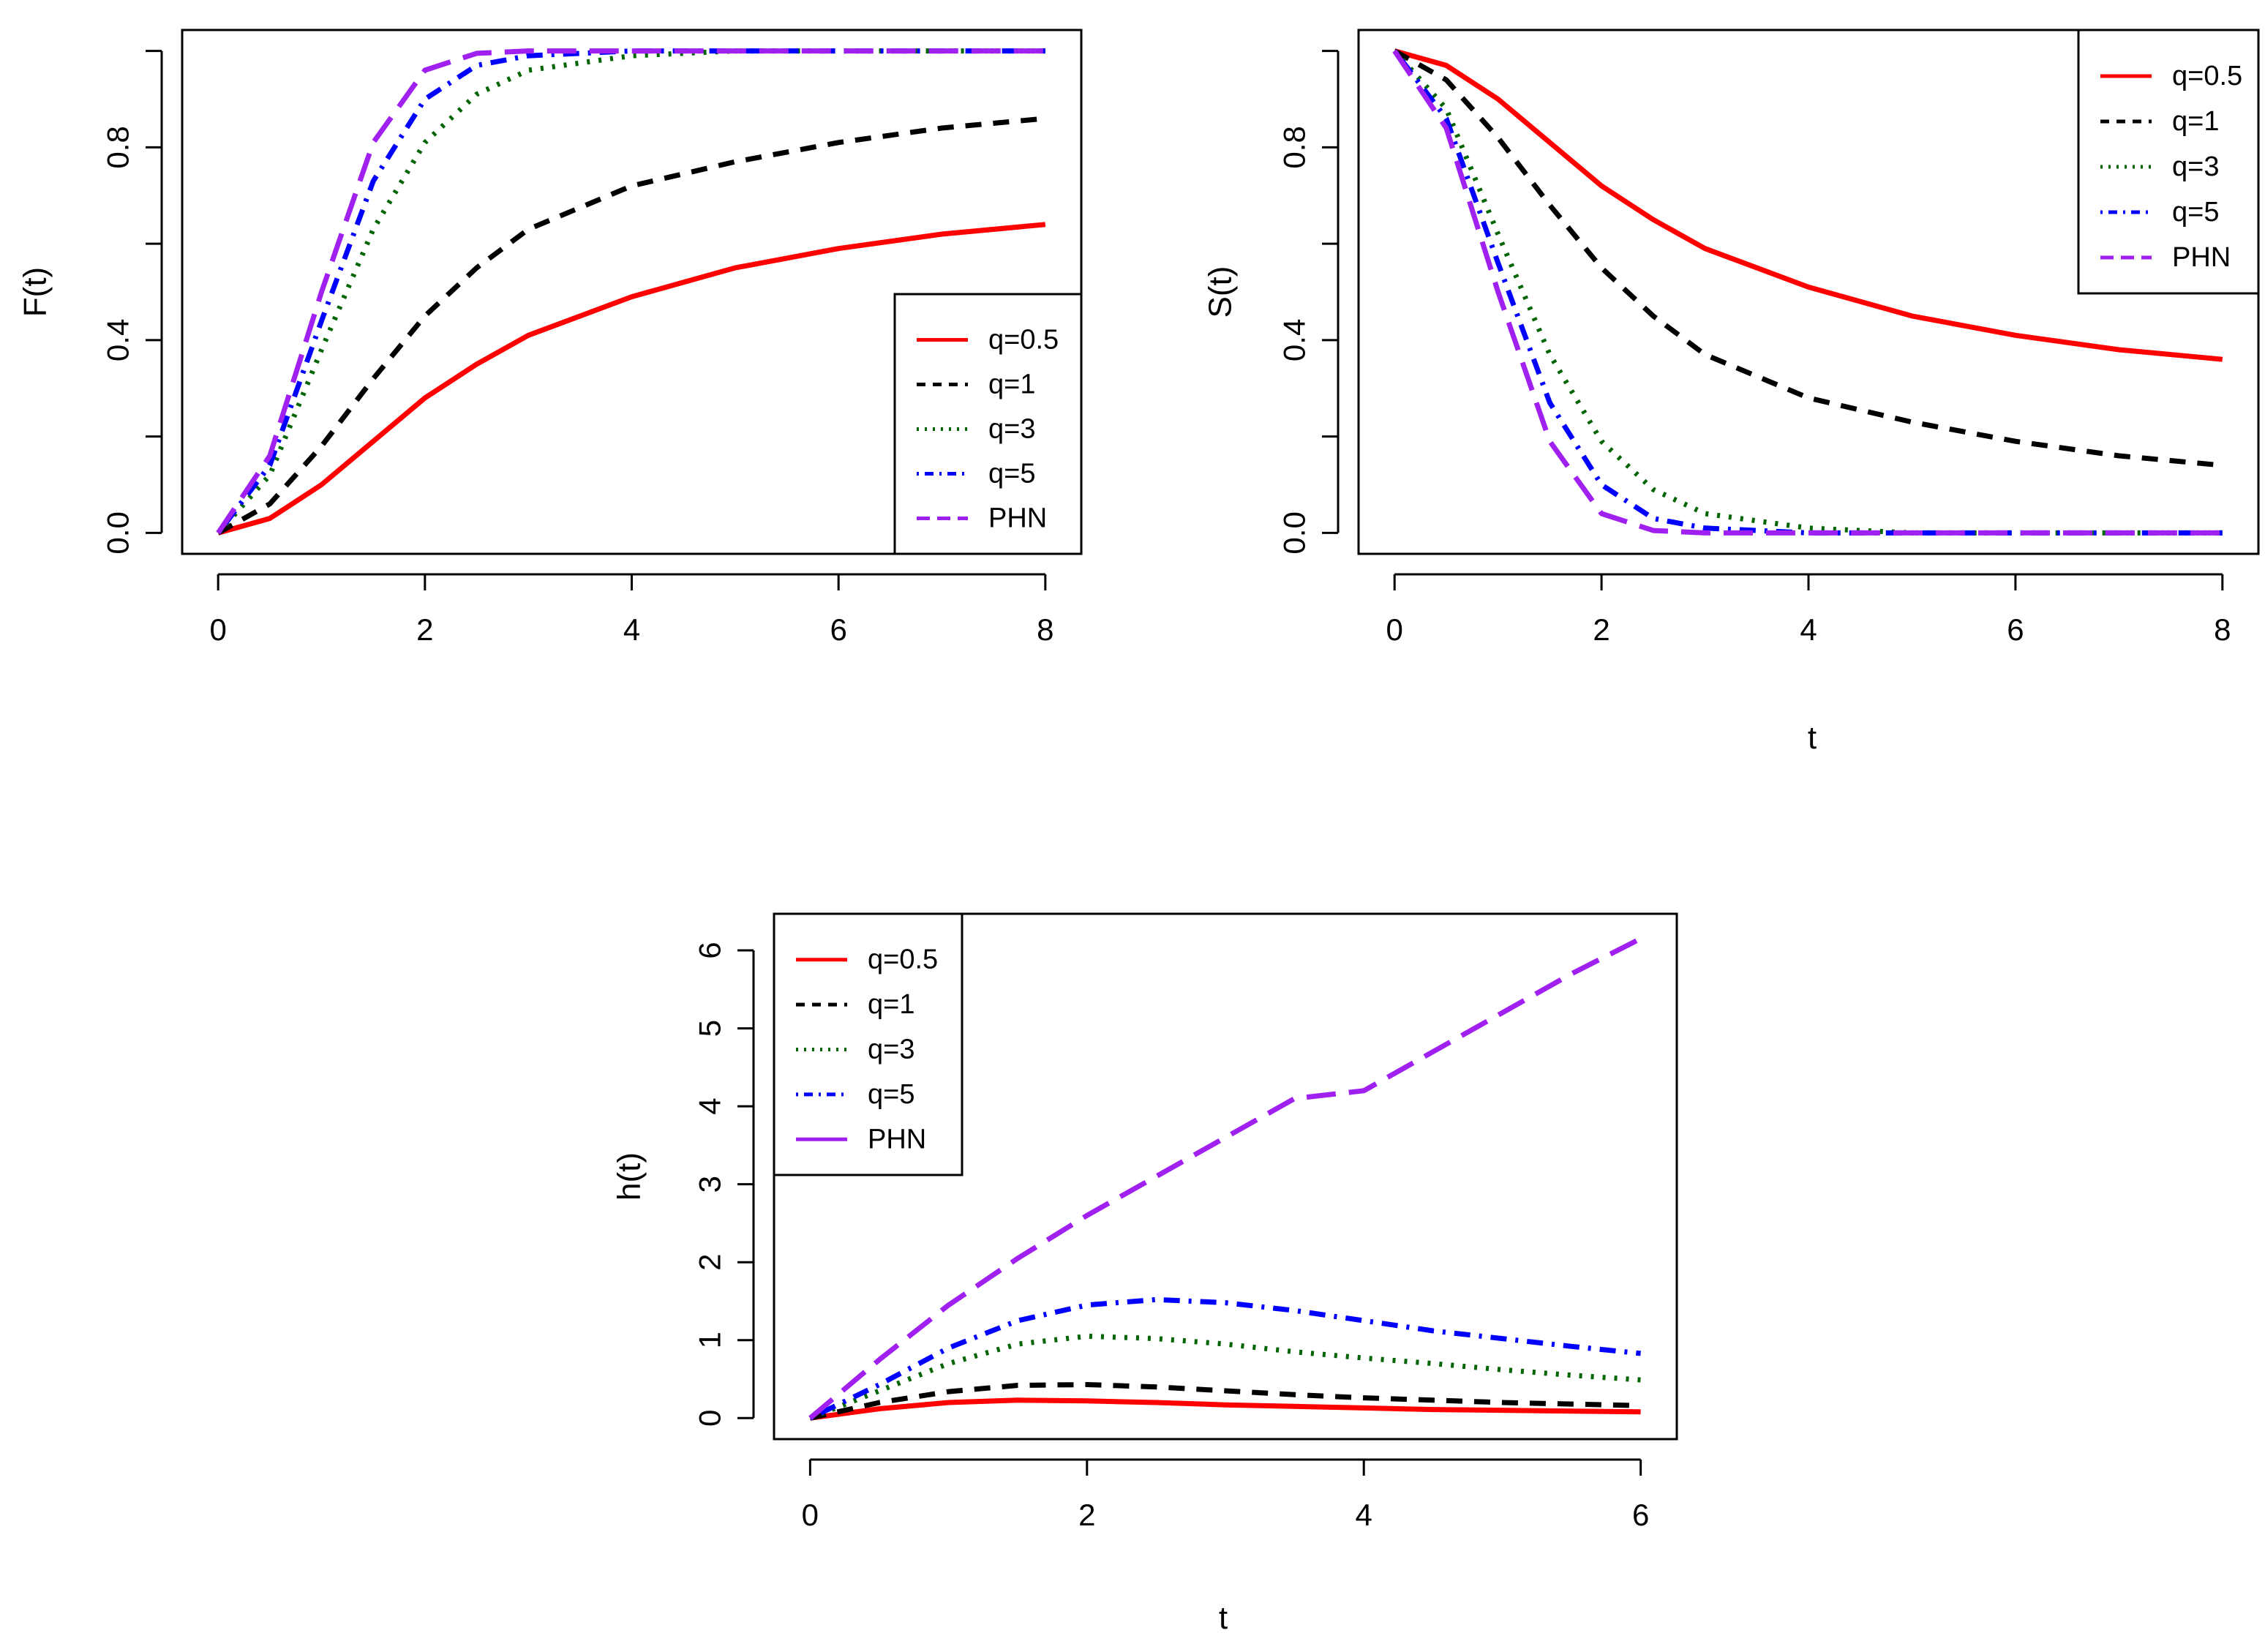  I want to click on hazard-legend-label: q=5, so click(891, 1094).